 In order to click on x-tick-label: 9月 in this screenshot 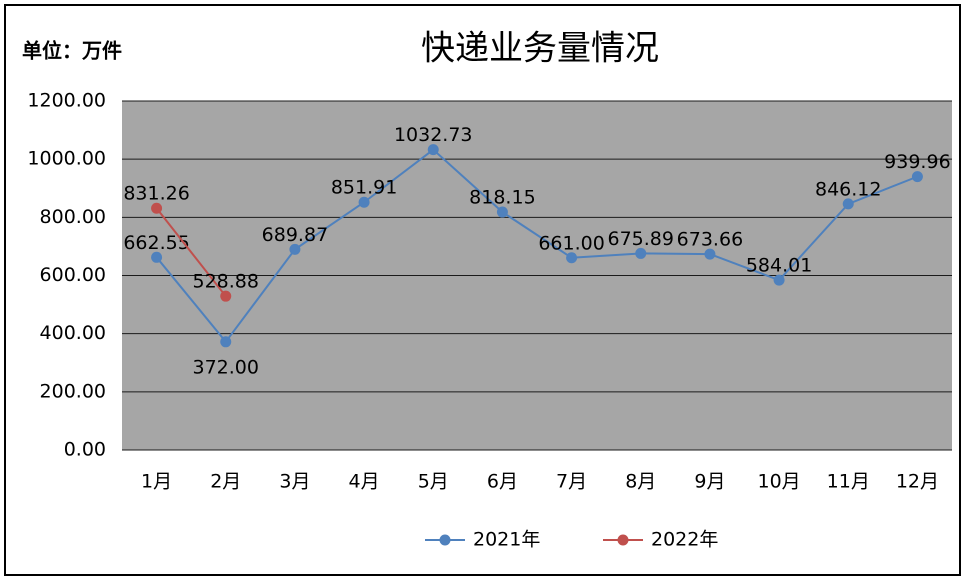, I will do `click(709, 482)`.